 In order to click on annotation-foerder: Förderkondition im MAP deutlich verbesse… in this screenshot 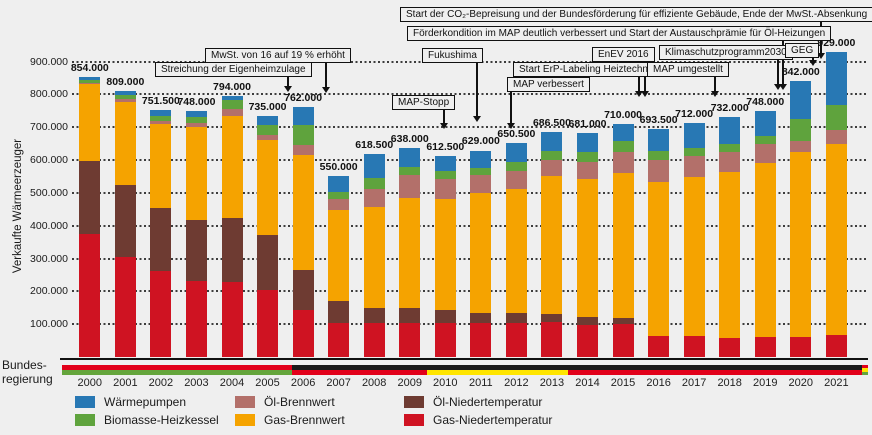, I will do `click(619, 33)`.